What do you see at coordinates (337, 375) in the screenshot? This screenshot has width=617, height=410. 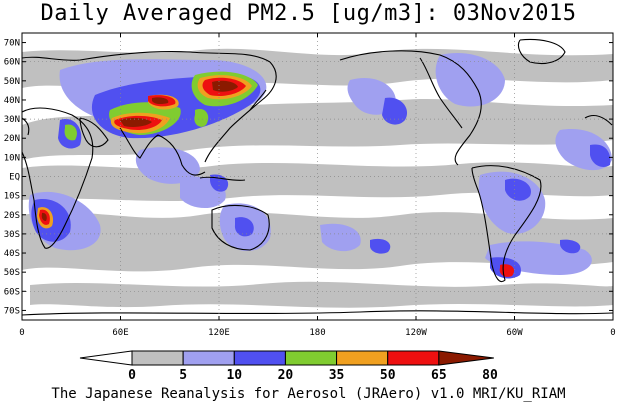 I see `colorbar-label: 35` at bounding box center [337, 375].